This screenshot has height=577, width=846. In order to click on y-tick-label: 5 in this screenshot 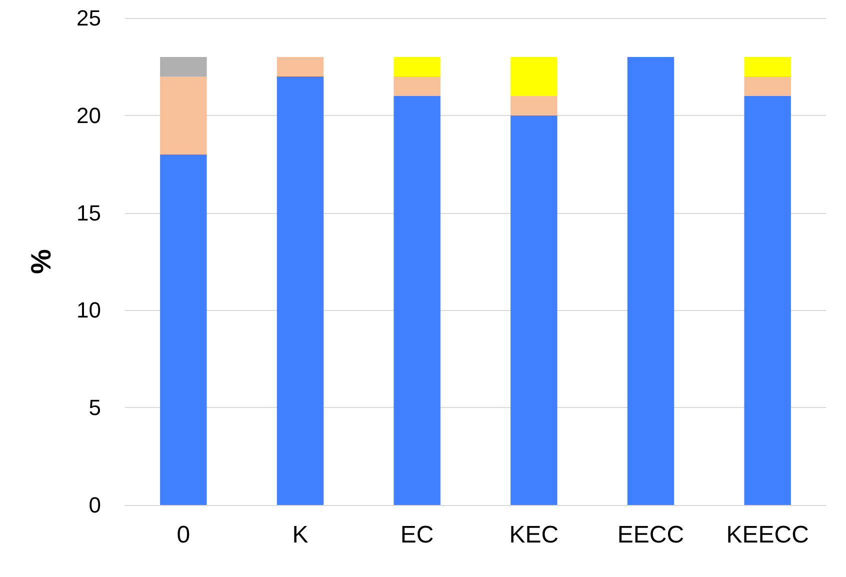, I will do `click(94, 407)`.